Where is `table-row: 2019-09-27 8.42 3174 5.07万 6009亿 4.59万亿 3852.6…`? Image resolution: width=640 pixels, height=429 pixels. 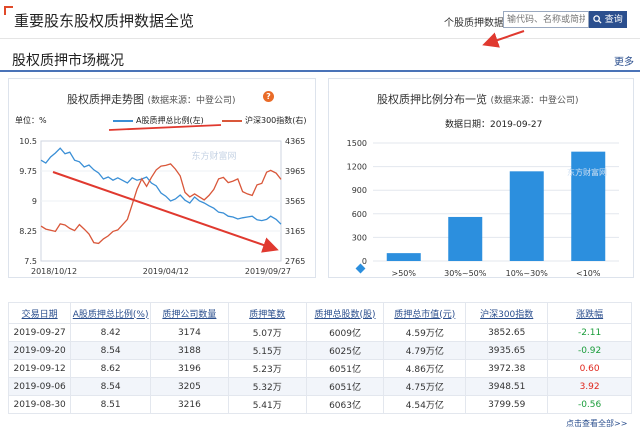
table-row: 2019-09-27 8.42 3174 5.07万 6009亿 4.59万亿 3852.6… is located at coordinates (319, 332).